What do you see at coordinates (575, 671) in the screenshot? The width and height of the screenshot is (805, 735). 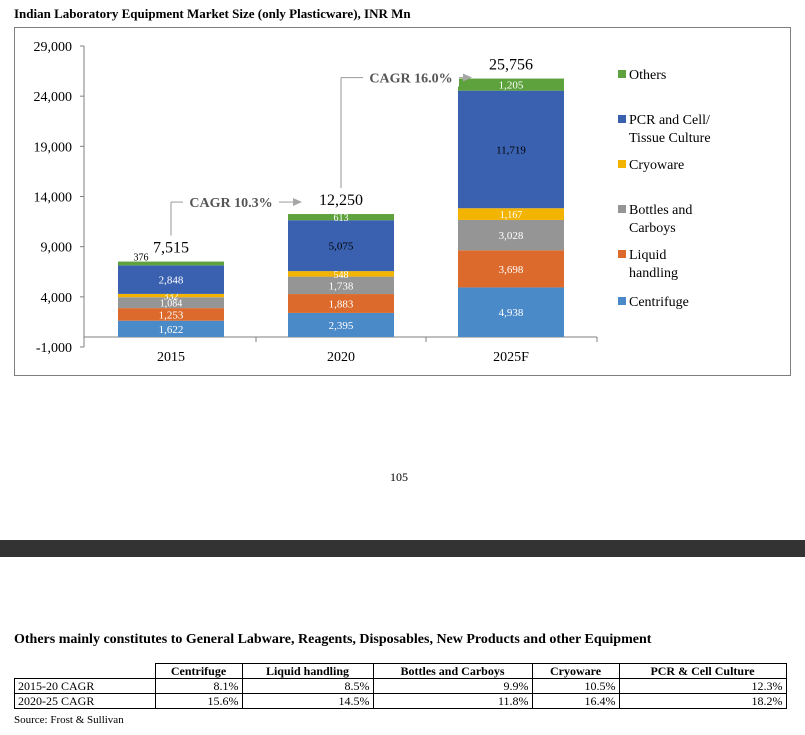 I see `cagr-header-cryoware: Cryoware` at bounding box center [575, 671].